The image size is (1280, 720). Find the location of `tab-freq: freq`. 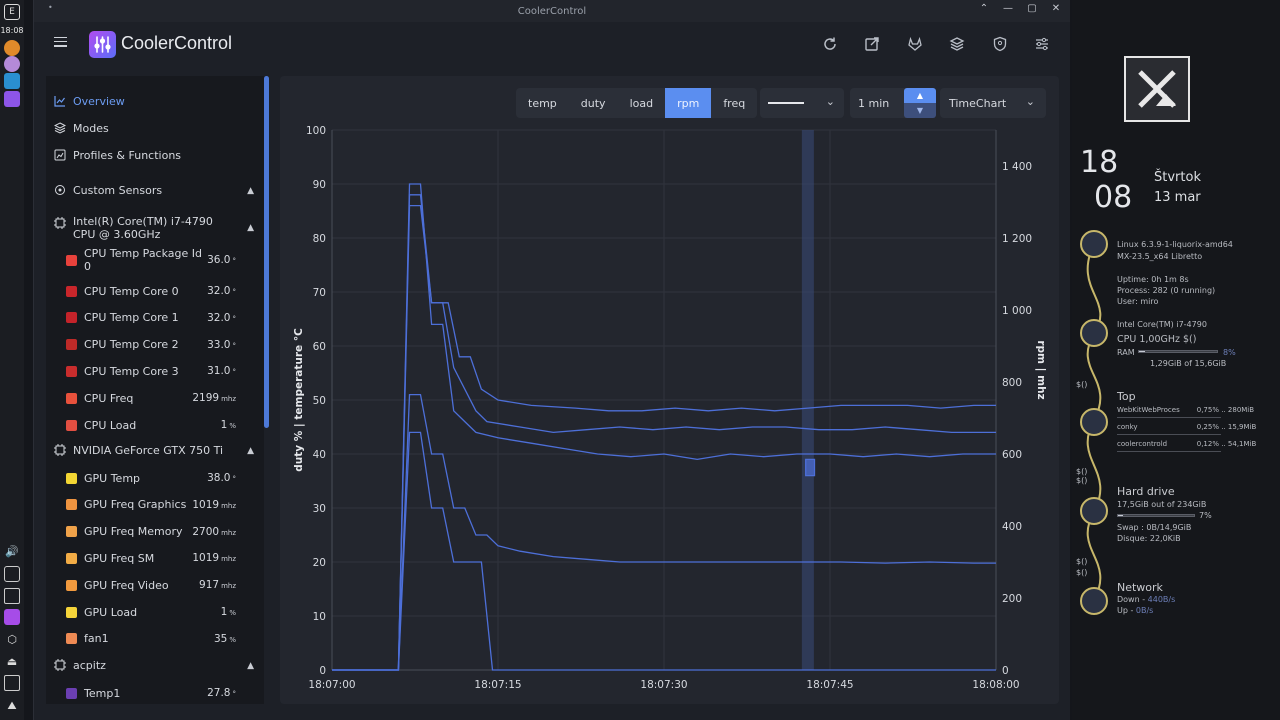

tab-freq: freq is located at coordinates (734, 103).